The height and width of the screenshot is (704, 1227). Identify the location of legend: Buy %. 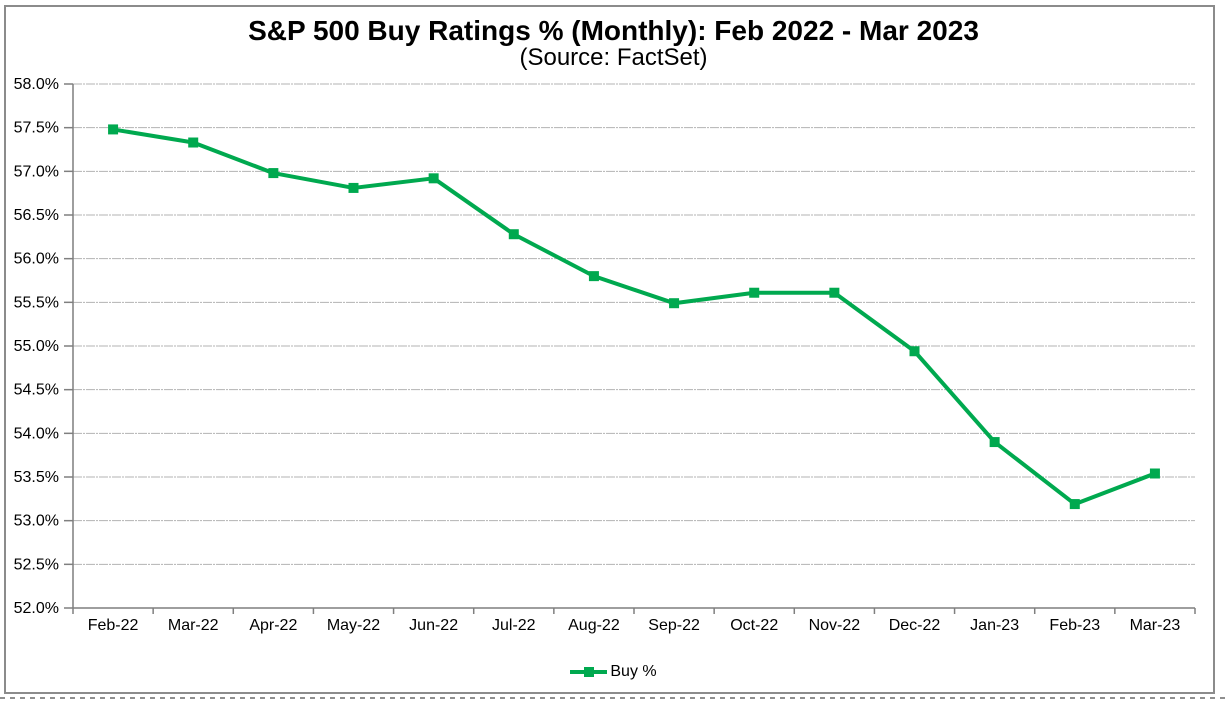
(613, 672).